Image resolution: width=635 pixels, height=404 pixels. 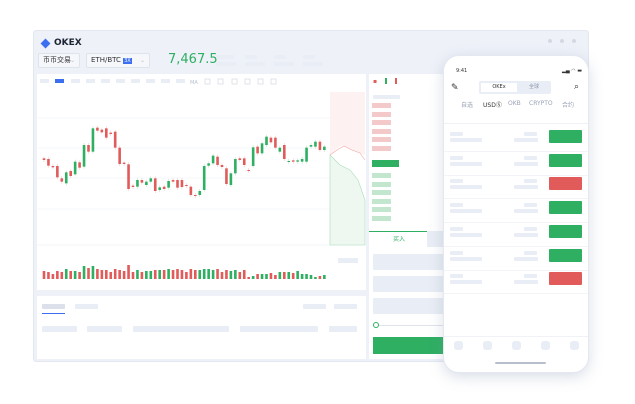 I want to click on total-input, so click(x=416, y=306).